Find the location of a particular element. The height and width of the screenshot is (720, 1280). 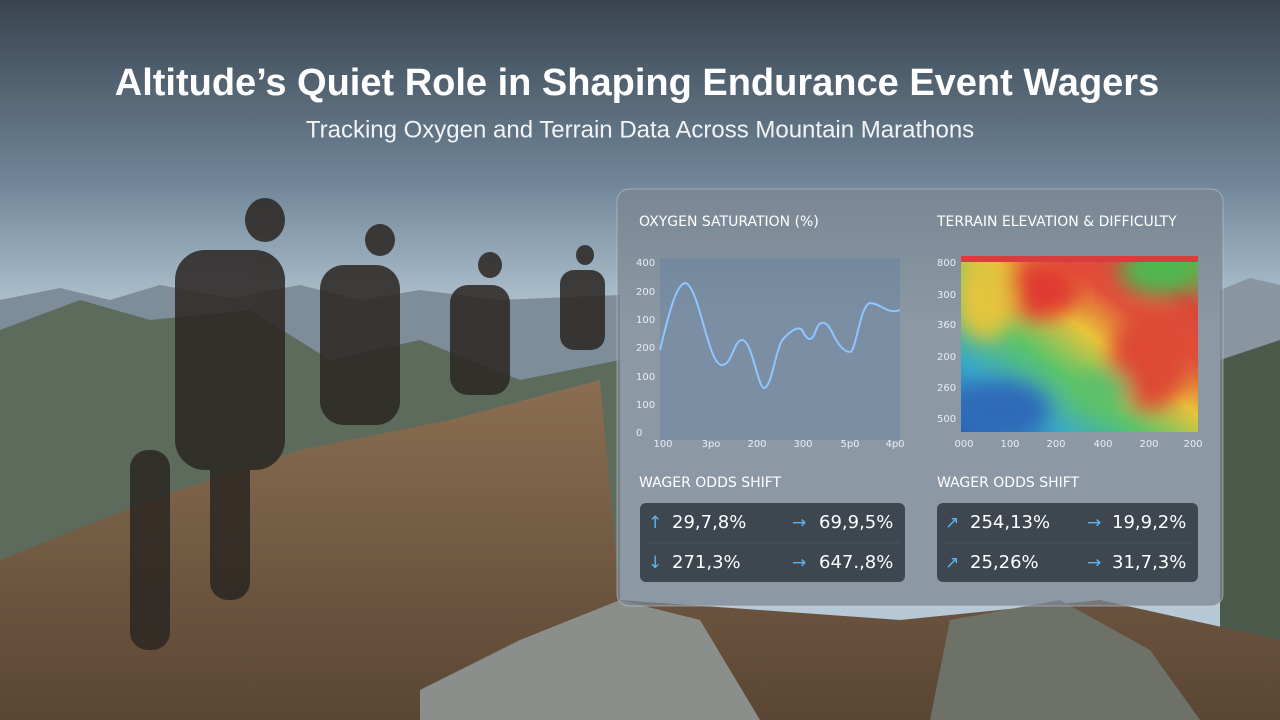

y-labels: 400 200 100 200 100 100 0 is located at coordinates (645, 348).